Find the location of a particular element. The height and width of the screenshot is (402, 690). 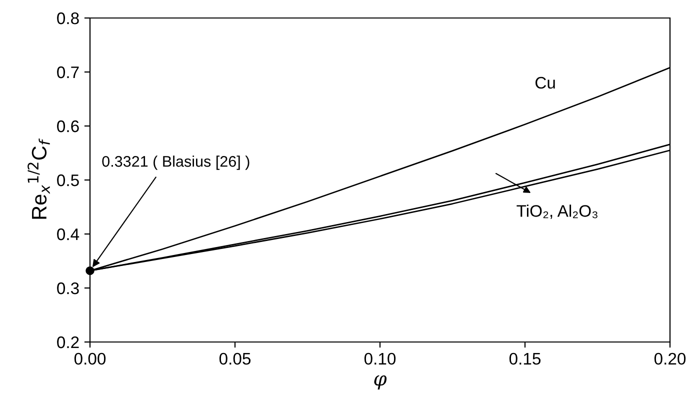

y-tick-label: 0.6 is located at coordinates (68, 126).